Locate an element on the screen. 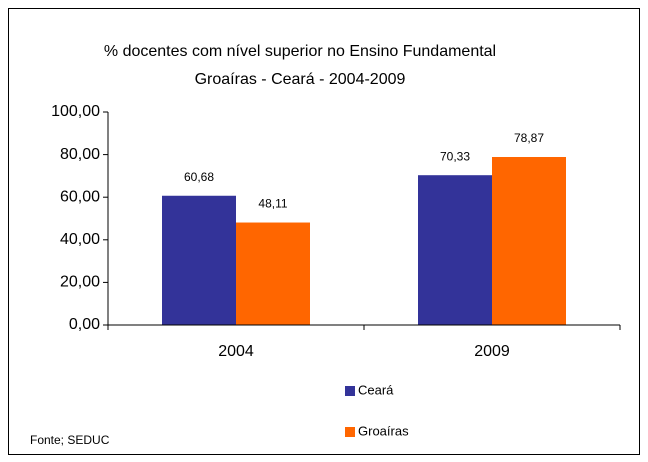 This screenshot has width=648, height=462. data-label: 60,68 is located at coordinates (199, 177).